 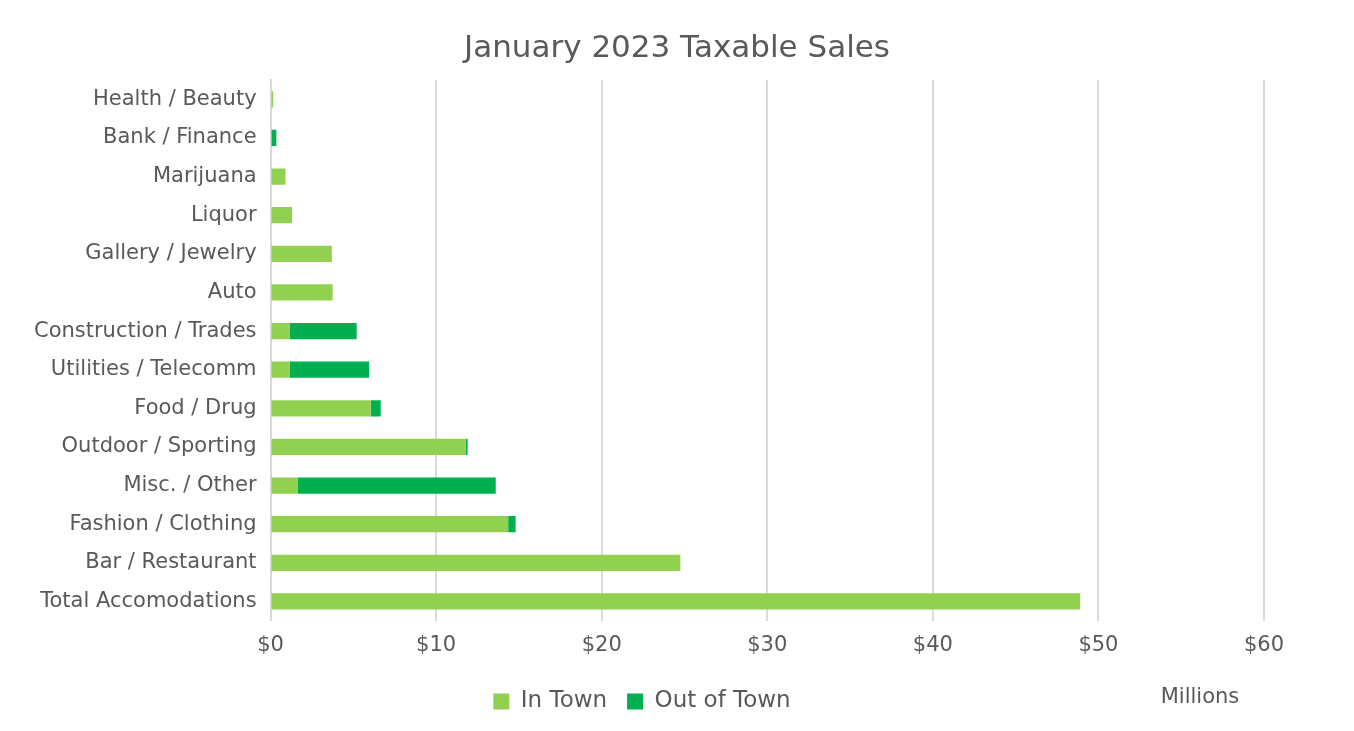 I want to click on y-tick-label: Utilities / Telecomm, so click(x=153, y=368).